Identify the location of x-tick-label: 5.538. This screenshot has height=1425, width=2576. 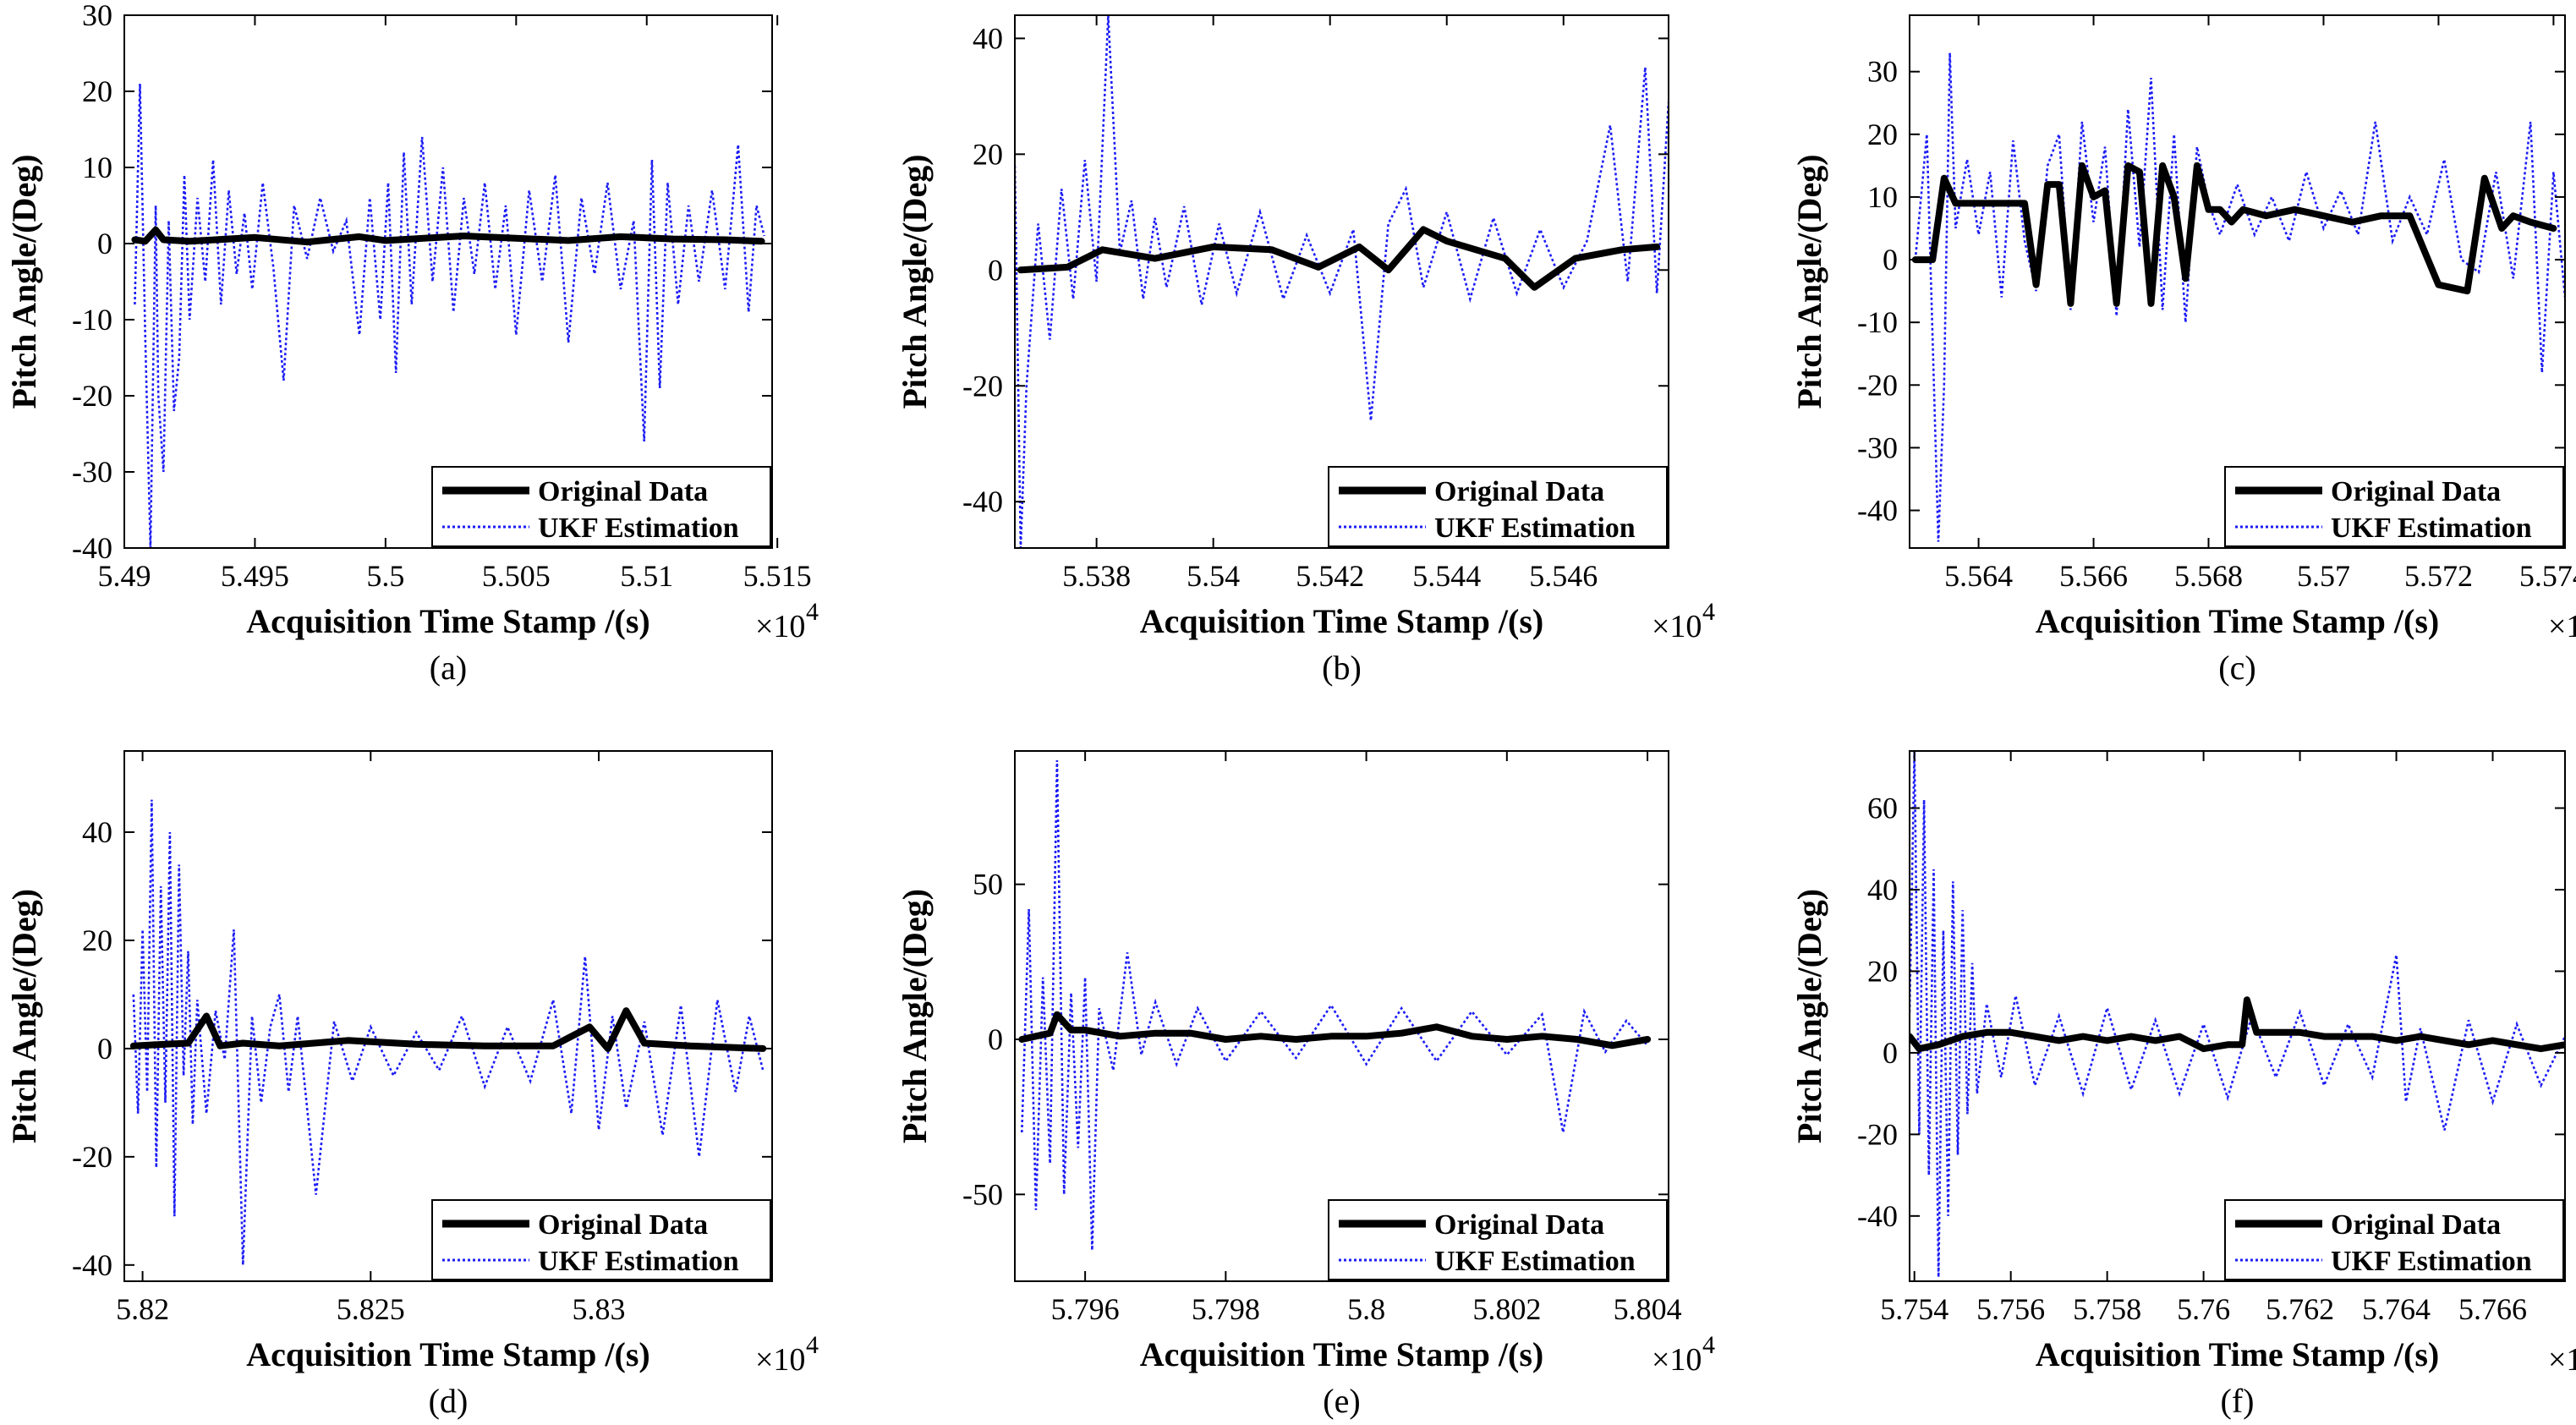
(1096, 576).